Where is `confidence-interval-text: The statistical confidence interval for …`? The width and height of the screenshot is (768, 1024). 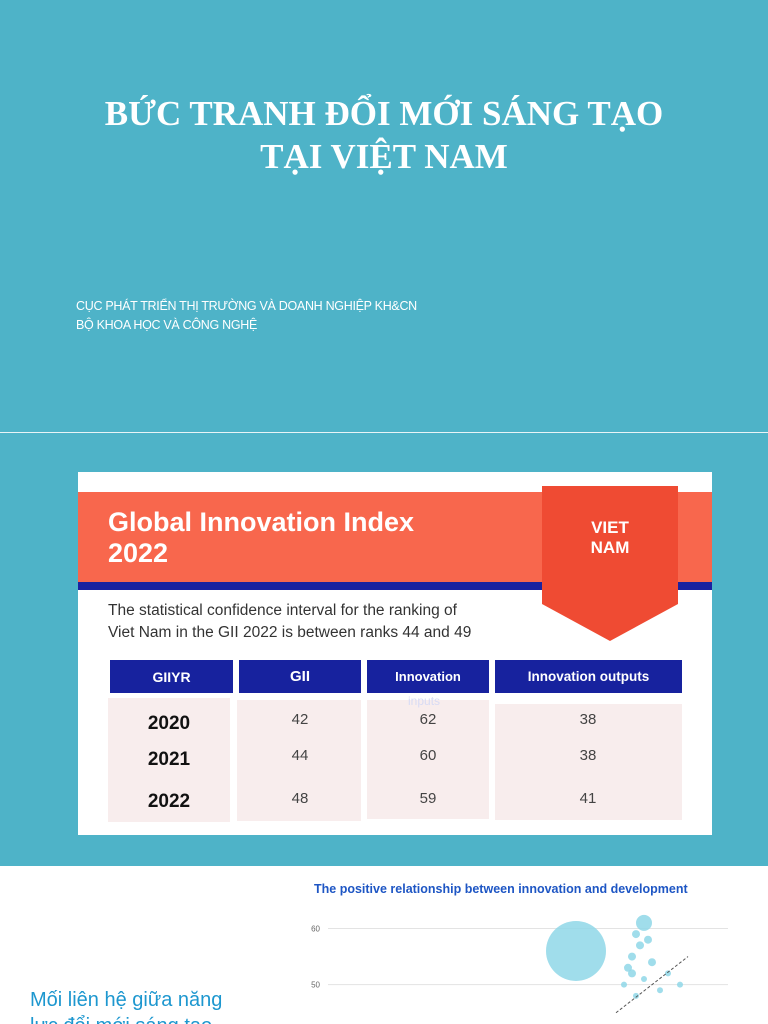
confidence-interval-text: The statistical confidence interval for … is located at coordinates (323, 622).